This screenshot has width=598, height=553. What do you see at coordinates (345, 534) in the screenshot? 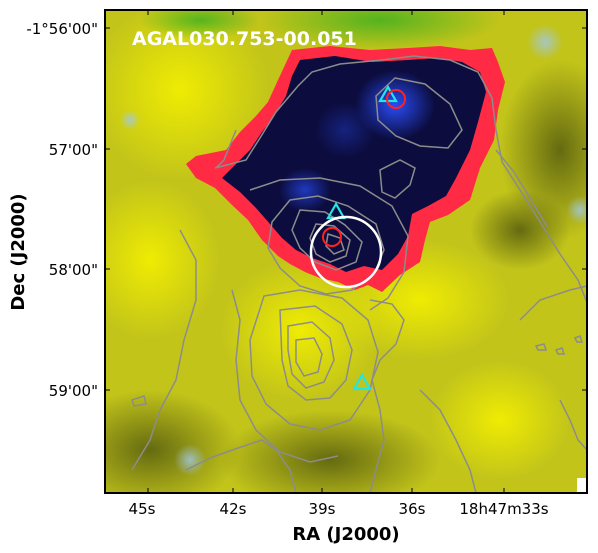
I see `x-axis-label: RA (J2000)` at bounding box center [345, 534].